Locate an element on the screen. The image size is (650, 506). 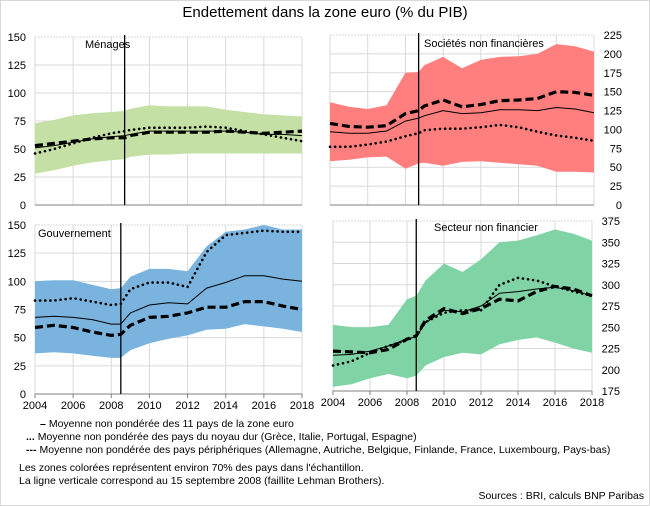
panel-title: Sociétés non financières is located at coordinates (484, 44).